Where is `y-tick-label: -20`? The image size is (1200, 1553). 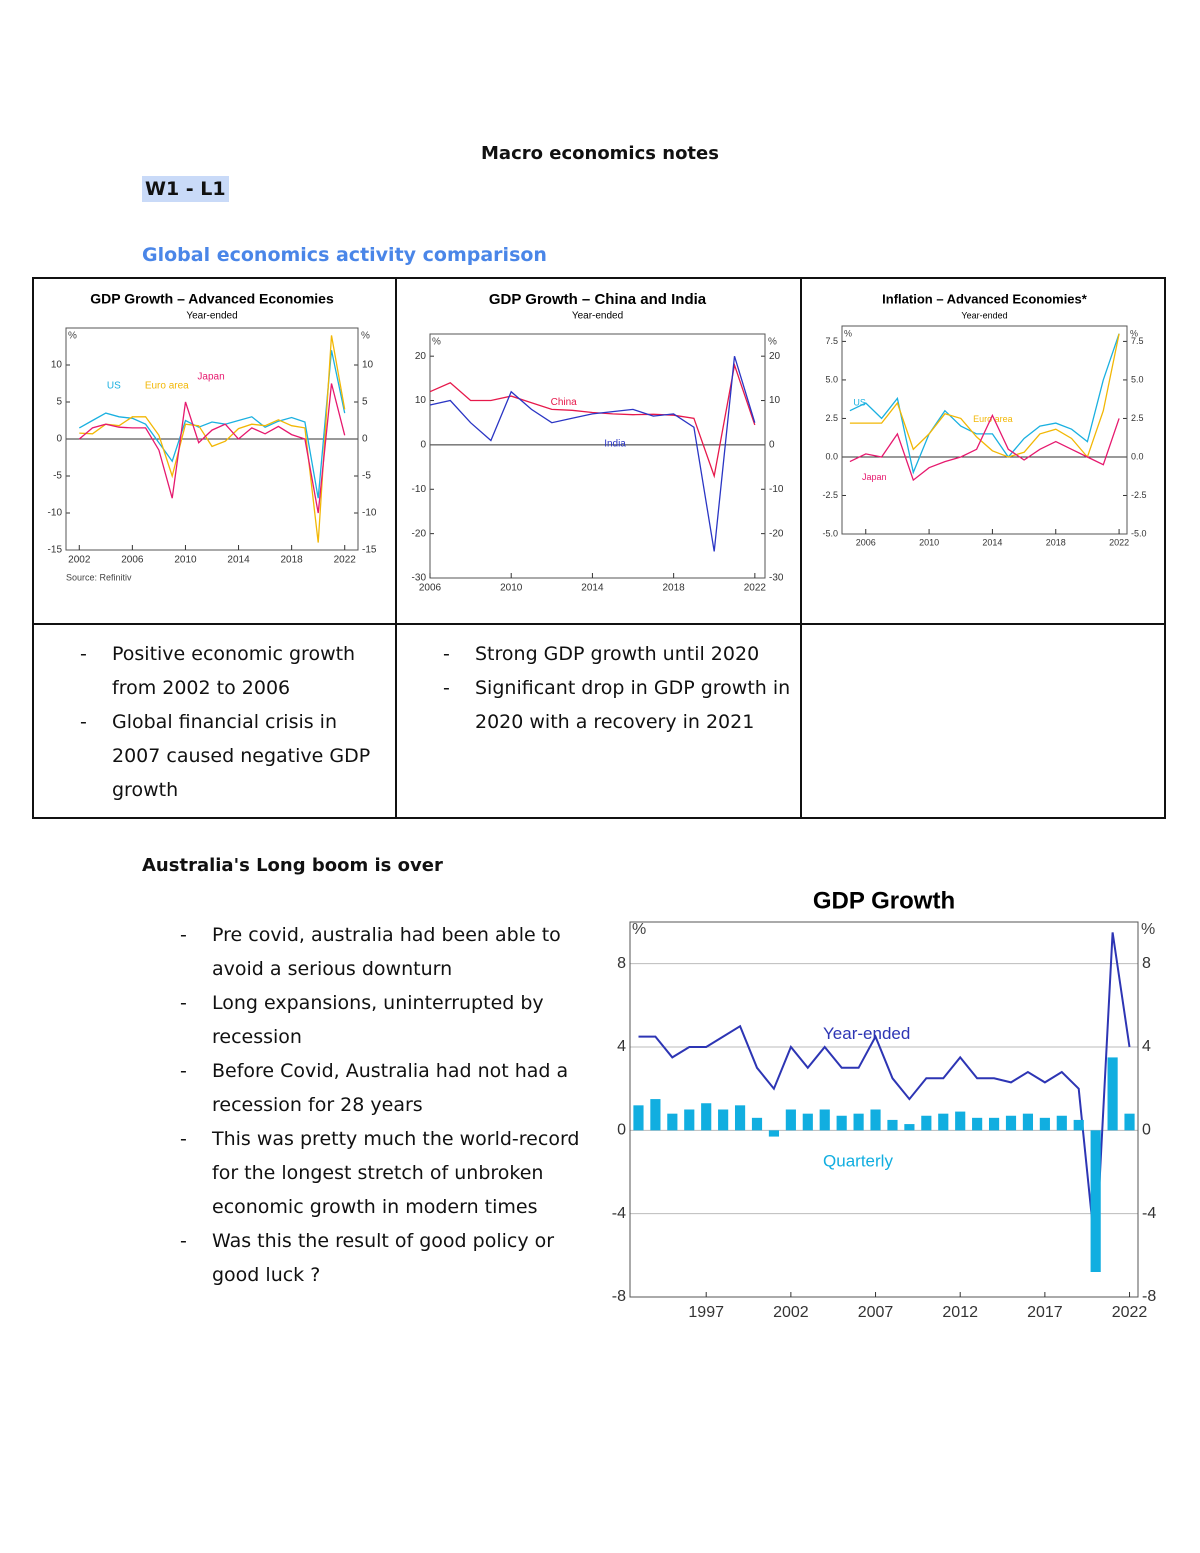 y-tick-label: -20 is located at coordinates (776, 533).